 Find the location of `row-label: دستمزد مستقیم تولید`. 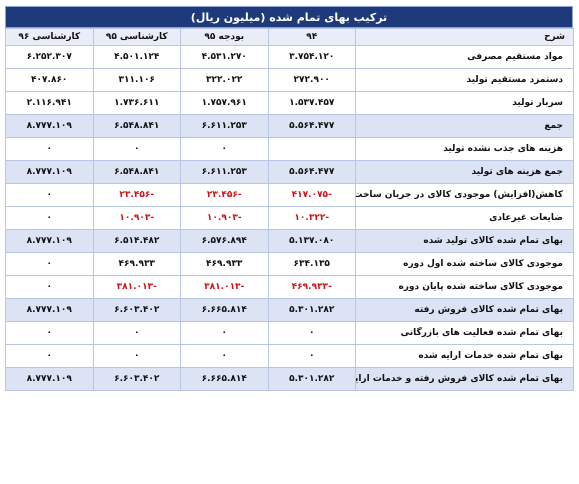

row-label: دستمزد مستقیم تولید is located at coordinates (464, 80).